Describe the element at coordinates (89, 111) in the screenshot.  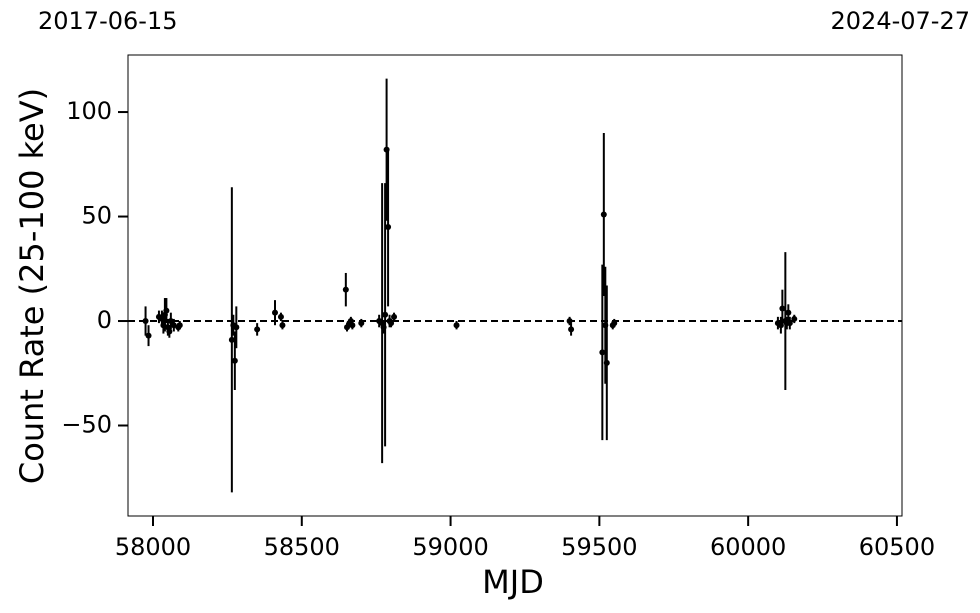
I see `y-tick-label: 100` at that location.